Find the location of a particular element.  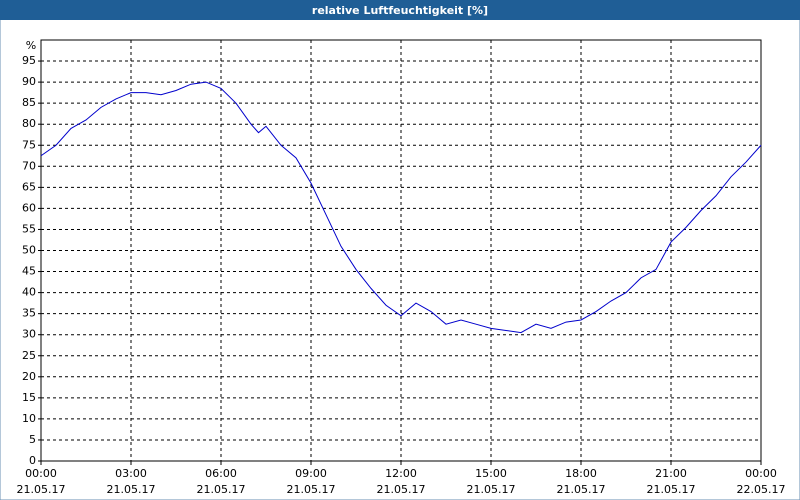

y-tick-label: 40 is located at coordinates (29, 292).